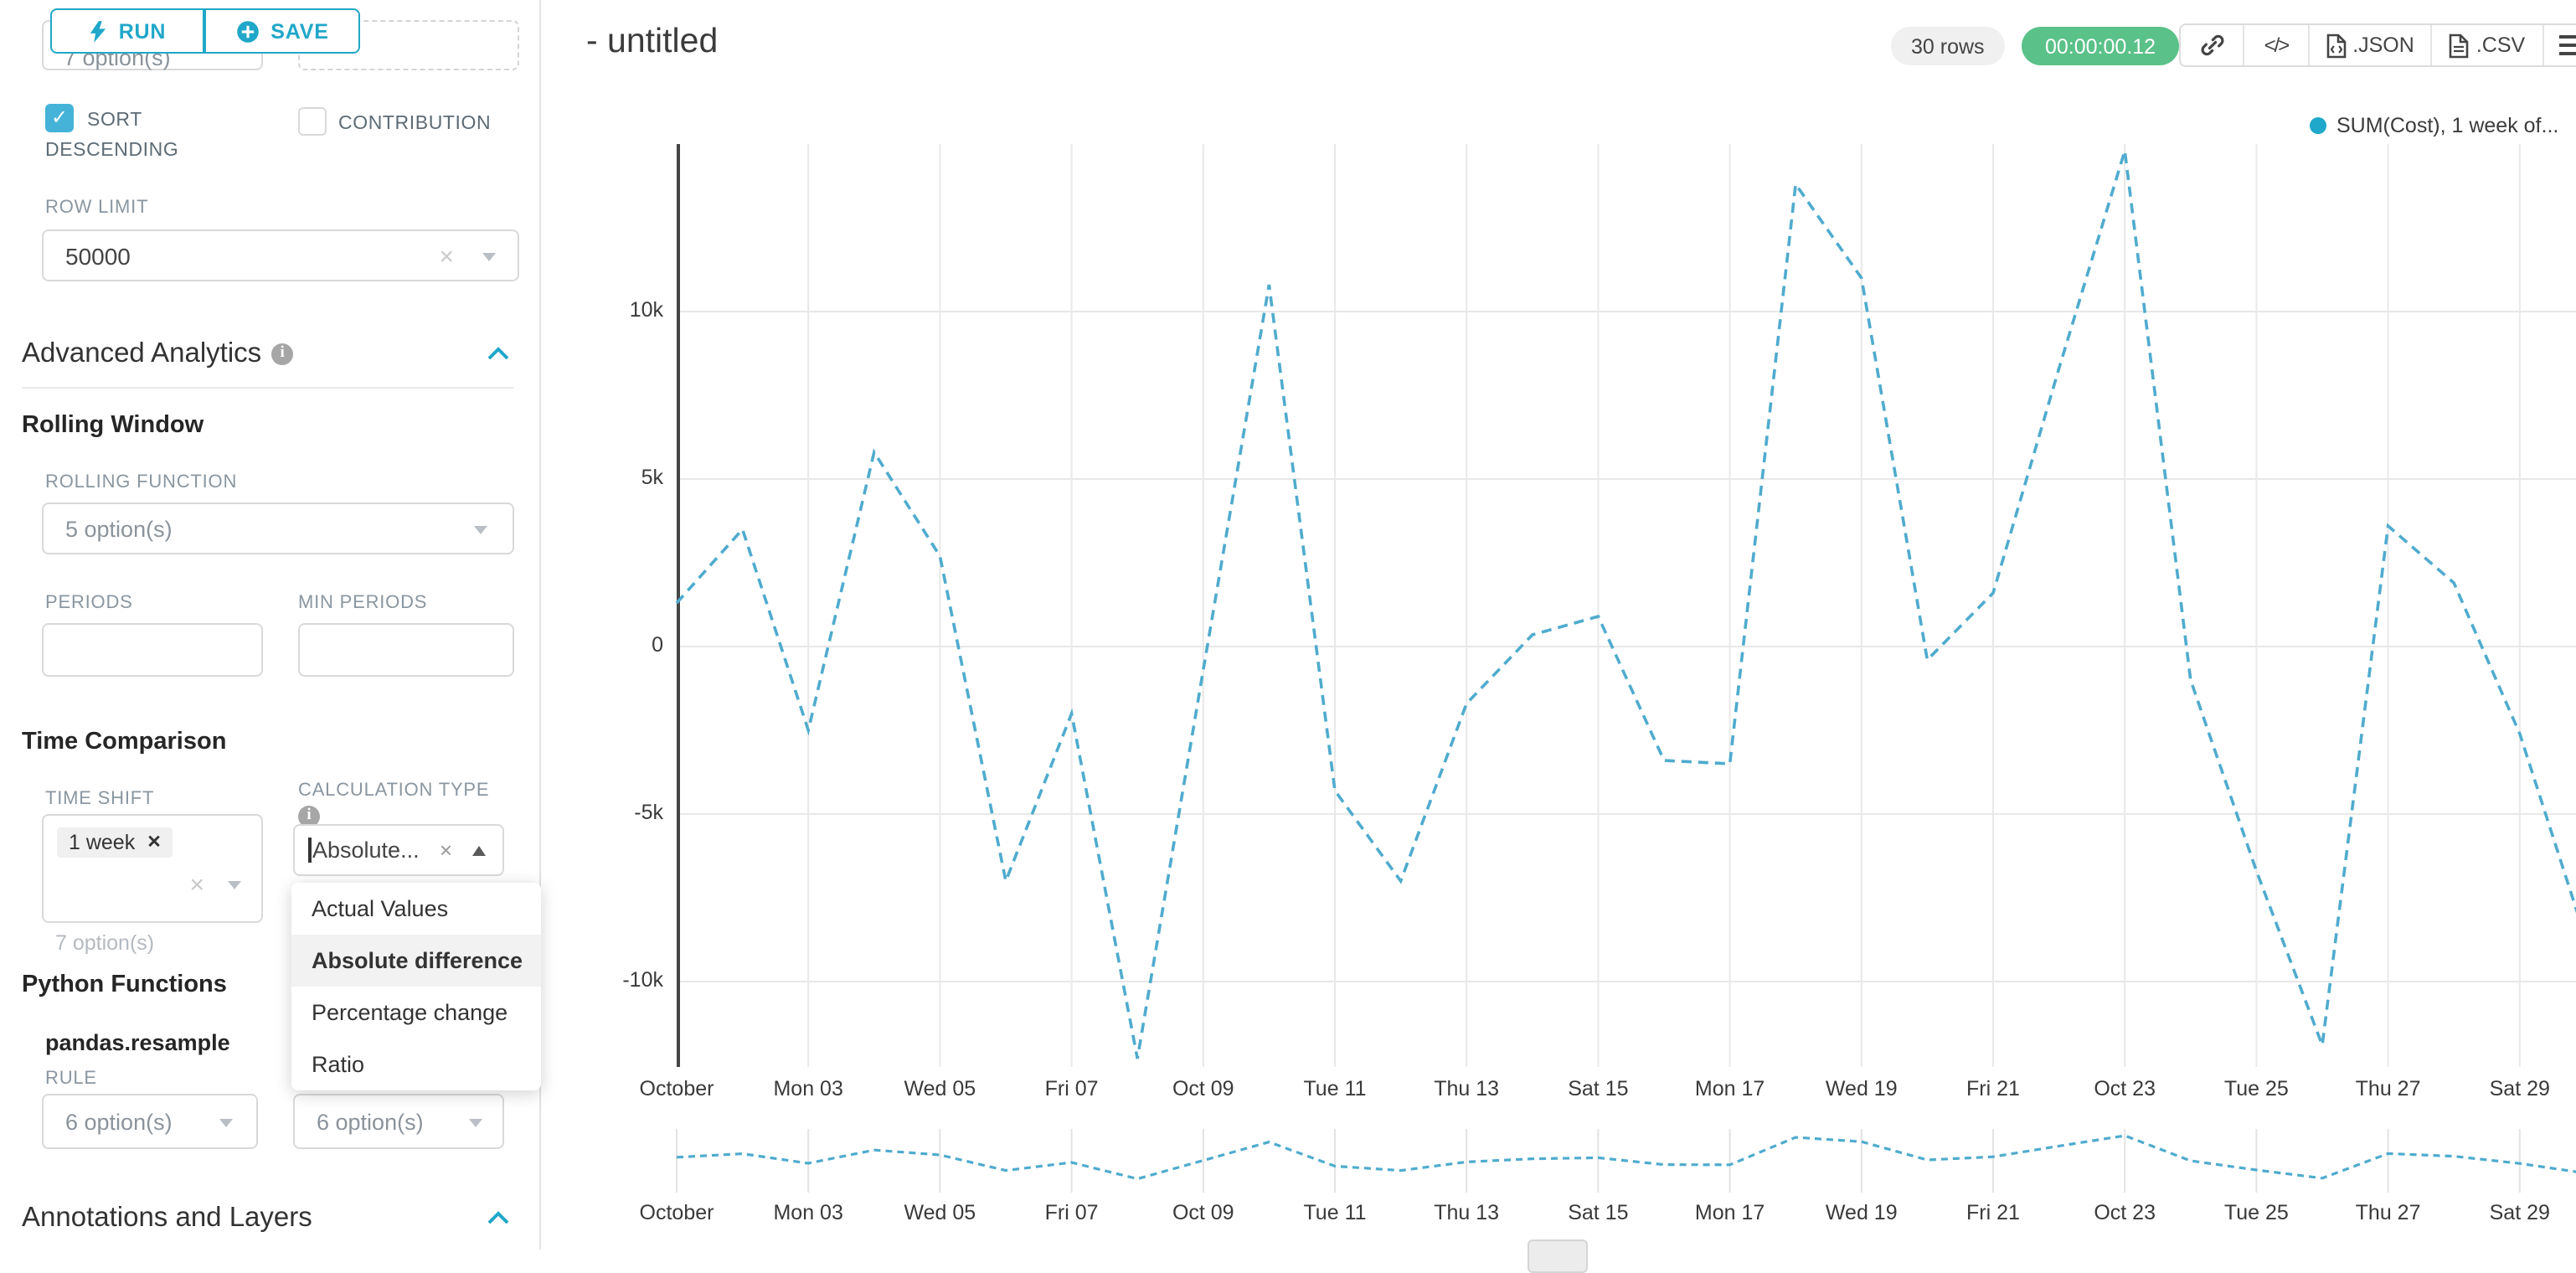 This screenshot has width=2576, height=1273. What do you see at coordinates (370, 1121) in the screenshot?
I see `method-placeholder: 6 option(s)` at bounding box center [370, 1121].